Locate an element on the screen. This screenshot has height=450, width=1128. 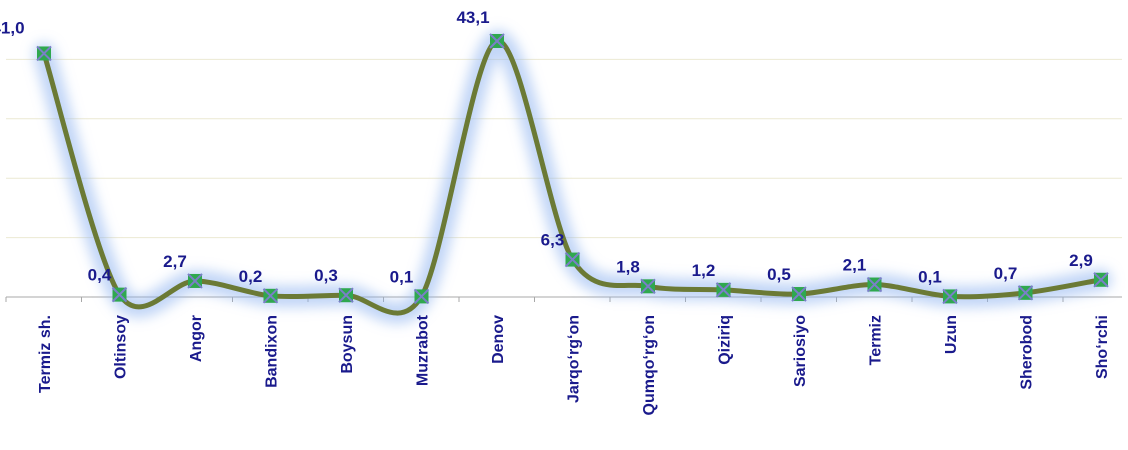
data-label: 0,3 is located at coordinates (326, 275).